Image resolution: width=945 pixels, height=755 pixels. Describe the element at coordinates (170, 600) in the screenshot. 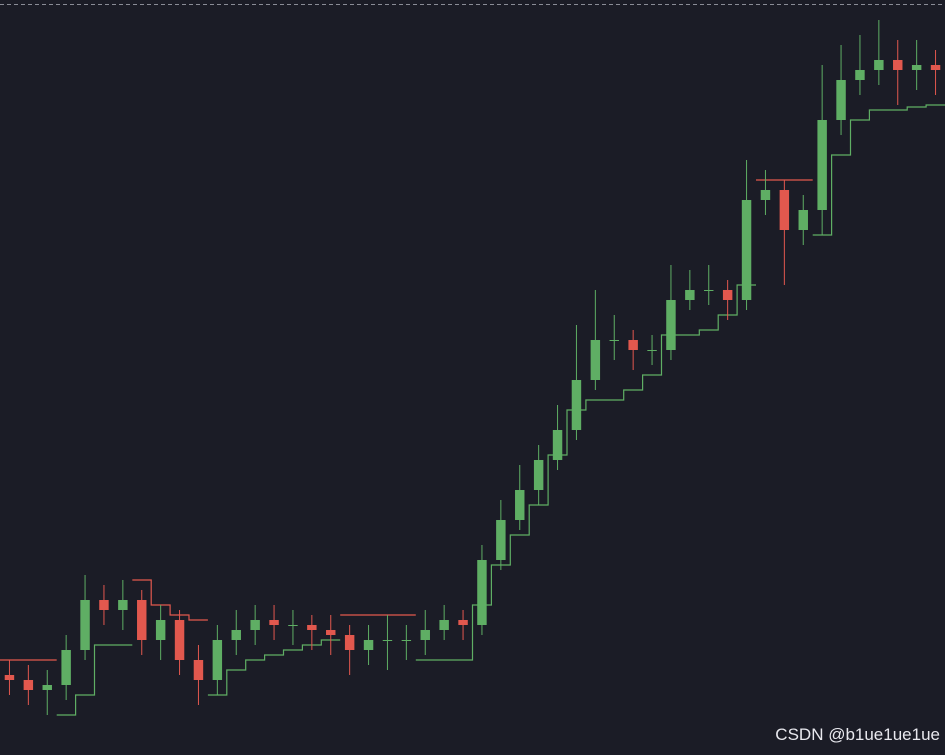

I see `supertrend-down` at that location.